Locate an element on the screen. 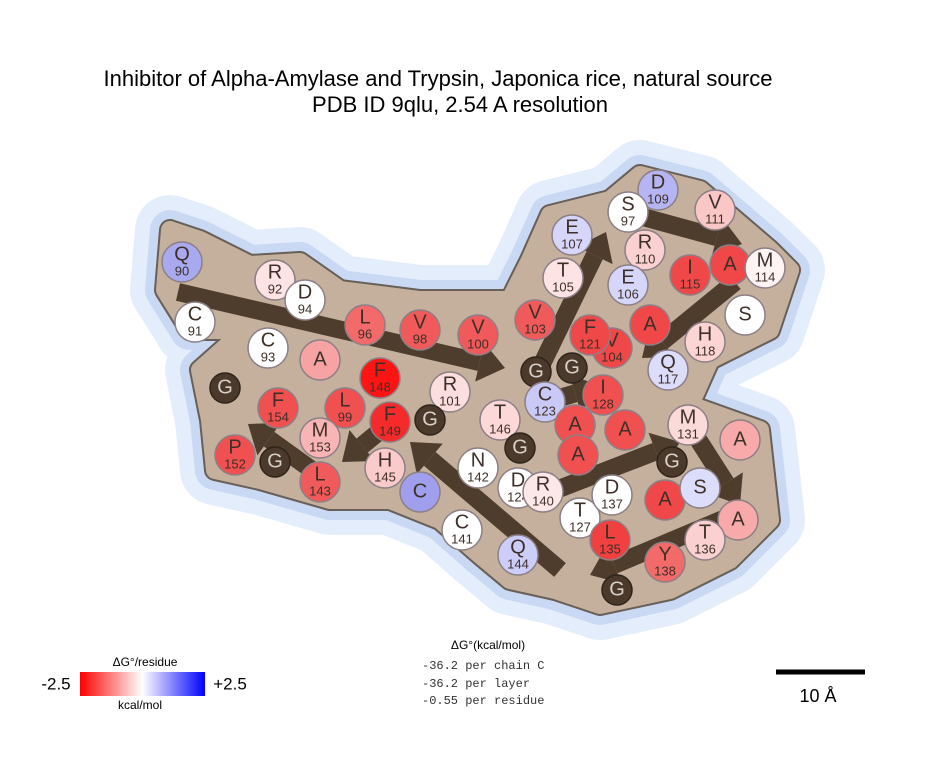 This screenshot has height=780, width=936. colorbar-title: ΔG°/residue is located at coordinates (145, 662).